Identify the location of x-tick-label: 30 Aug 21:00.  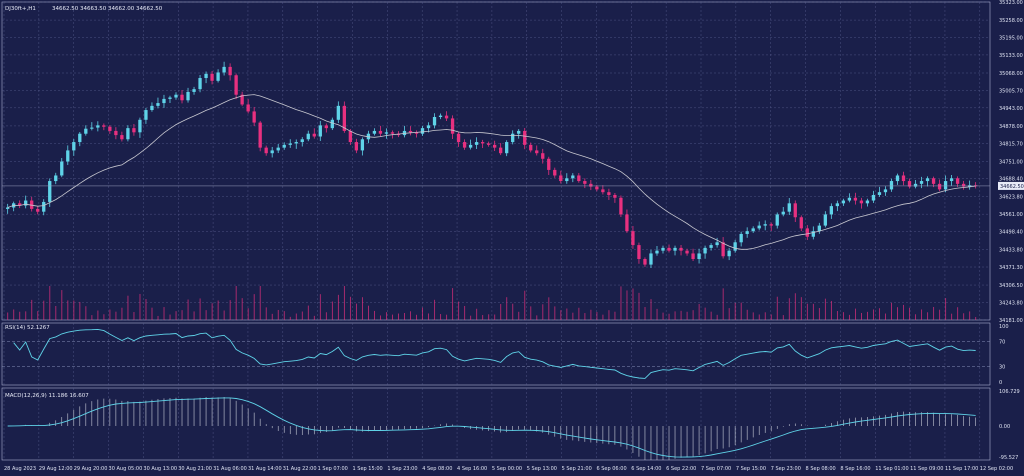
(195, 469).